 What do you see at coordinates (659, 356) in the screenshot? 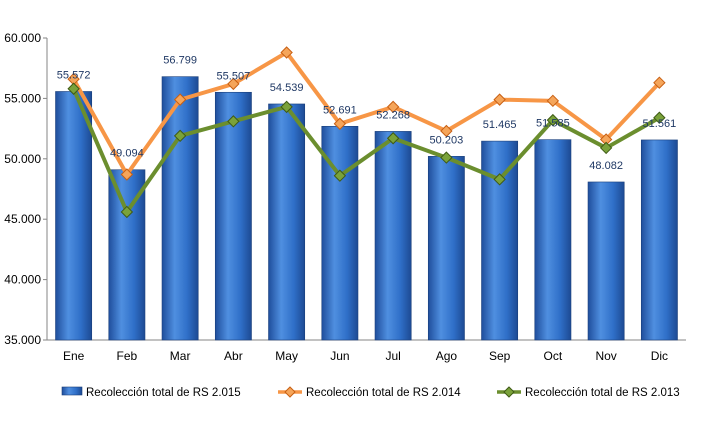
I see `x-tick-label: Dic` at bounding box center [659, 356].